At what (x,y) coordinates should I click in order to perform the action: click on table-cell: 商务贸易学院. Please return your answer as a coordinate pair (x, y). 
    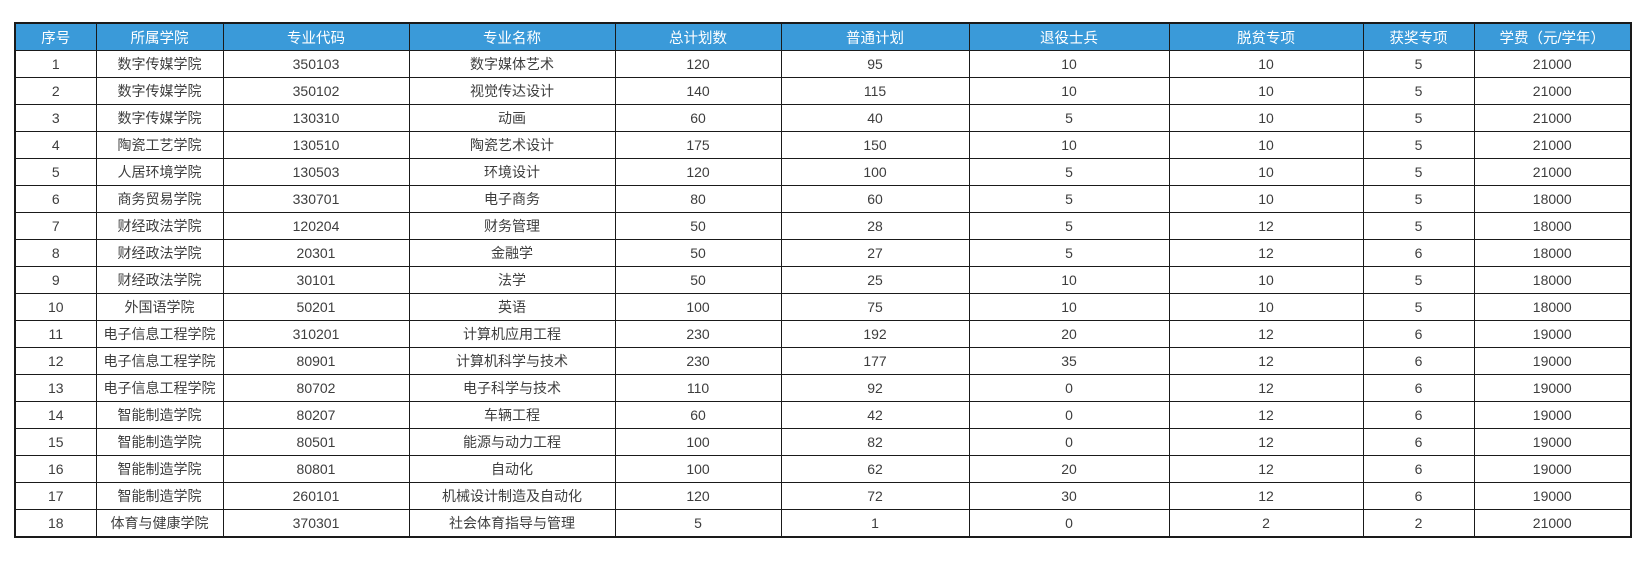
    Looking at the image, I should click on (159, 199).